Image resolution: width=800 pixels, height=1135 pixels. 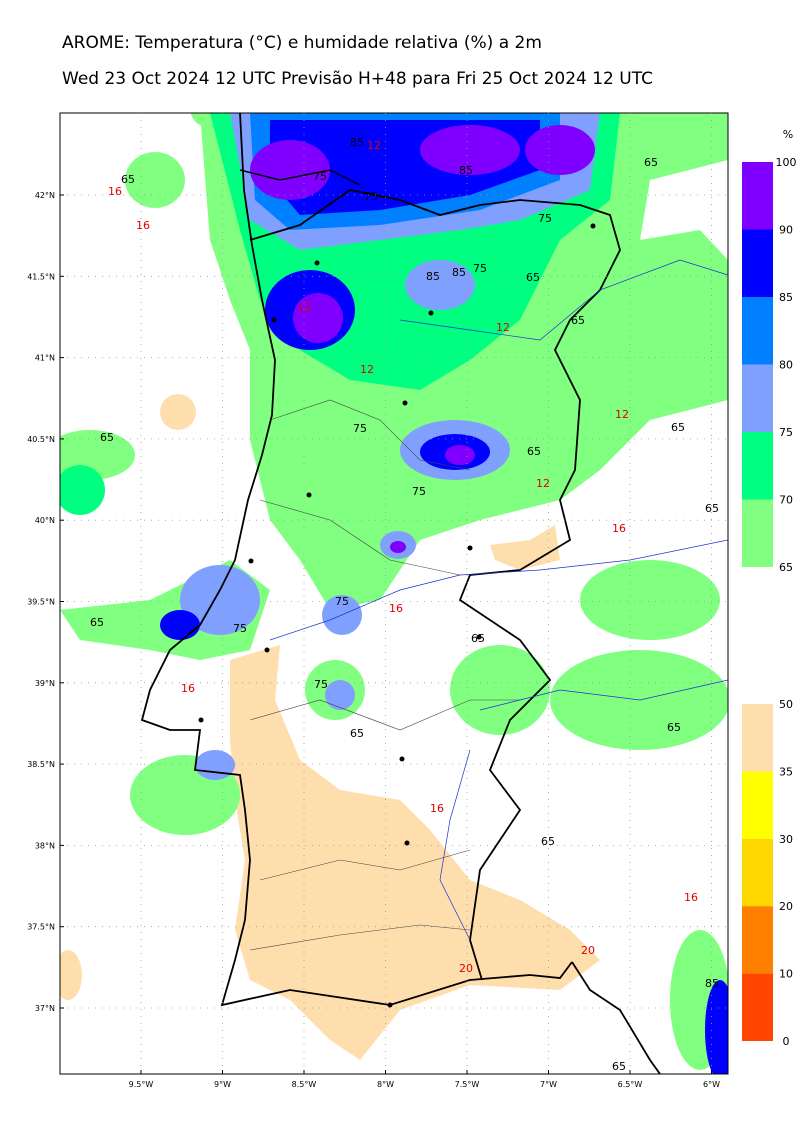 I want to click on coastline, so click(x=616, y=1017).